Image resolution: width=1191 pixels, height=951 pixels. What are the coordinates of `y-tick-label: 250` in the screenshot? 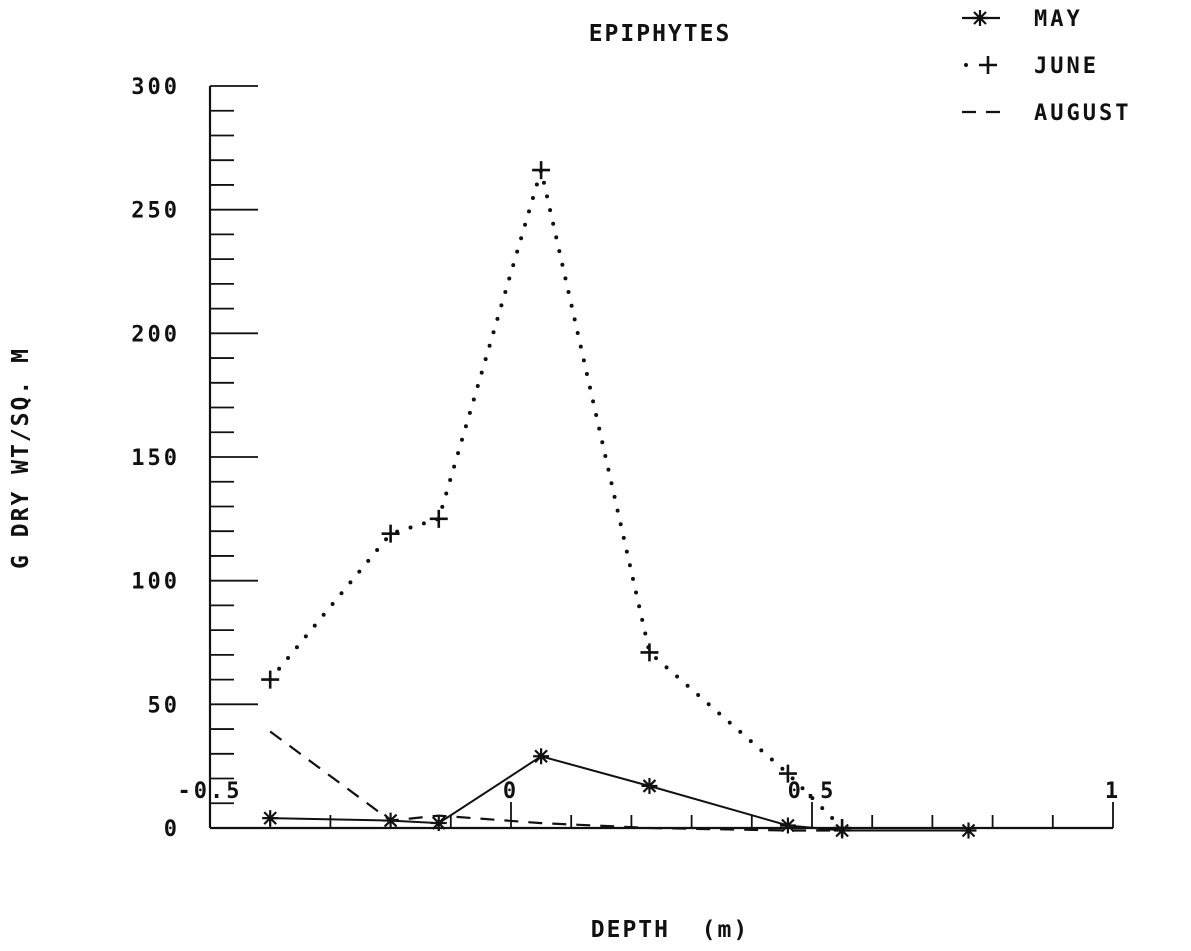 It's located at (155, 211).